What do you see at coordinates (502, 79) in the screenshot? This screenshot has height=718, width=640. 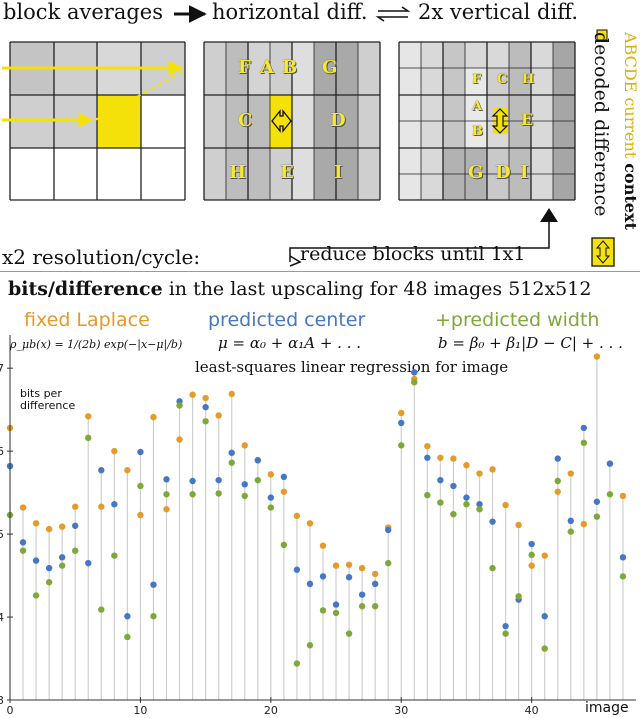 I see `panel3-letter-1: C` at bounding box center [502, 79].